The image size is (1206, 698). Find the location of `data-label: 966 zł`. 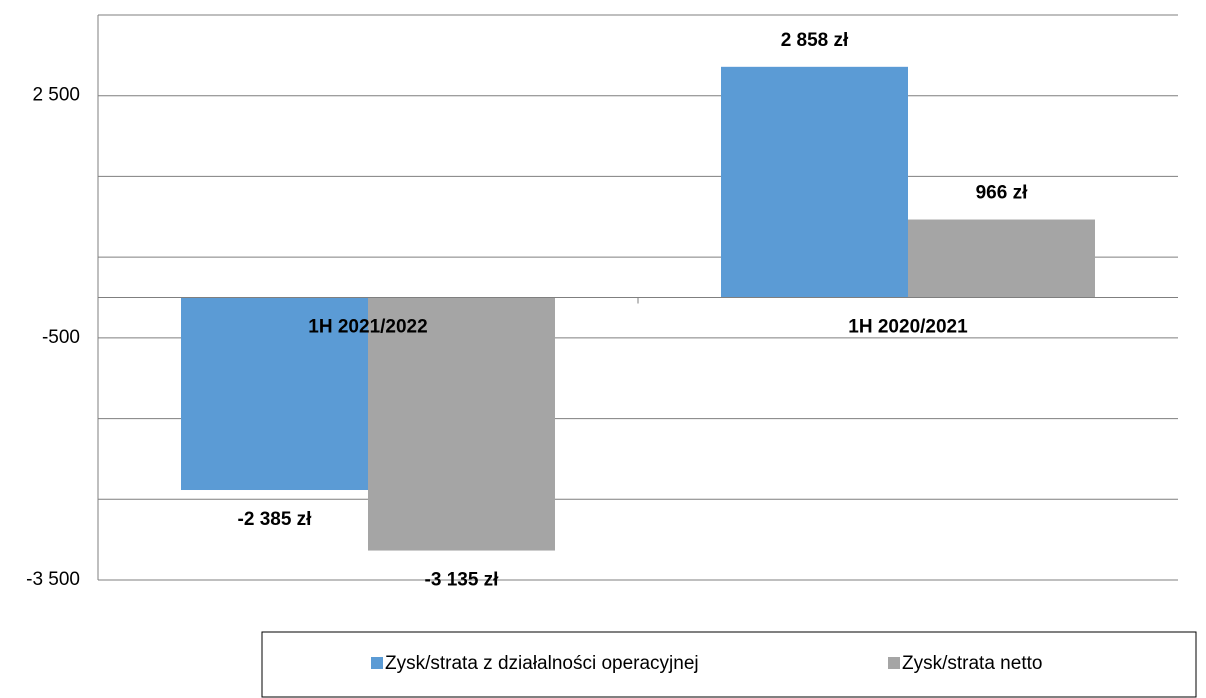

data-label: 966 zł is located at coordinates (1002, 193).